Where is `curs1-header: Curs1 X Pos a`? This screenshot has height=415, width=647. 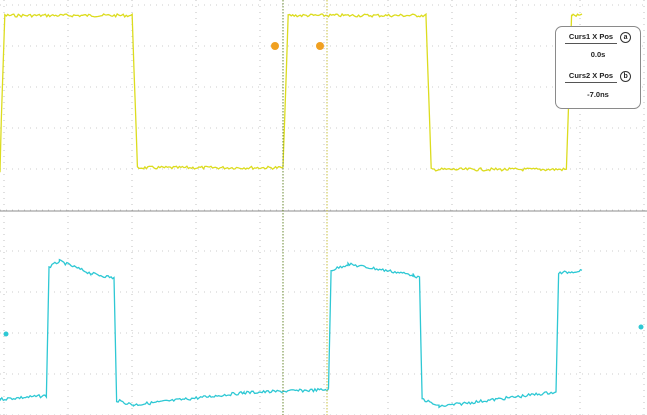
curs1-header: Curs1 X Pos a is located at coordinates (598, 38).